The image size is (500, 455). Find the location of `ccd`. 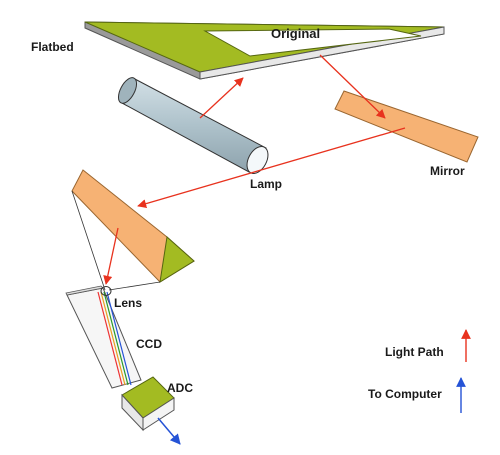

ccd is located at coordinates (103, 337).